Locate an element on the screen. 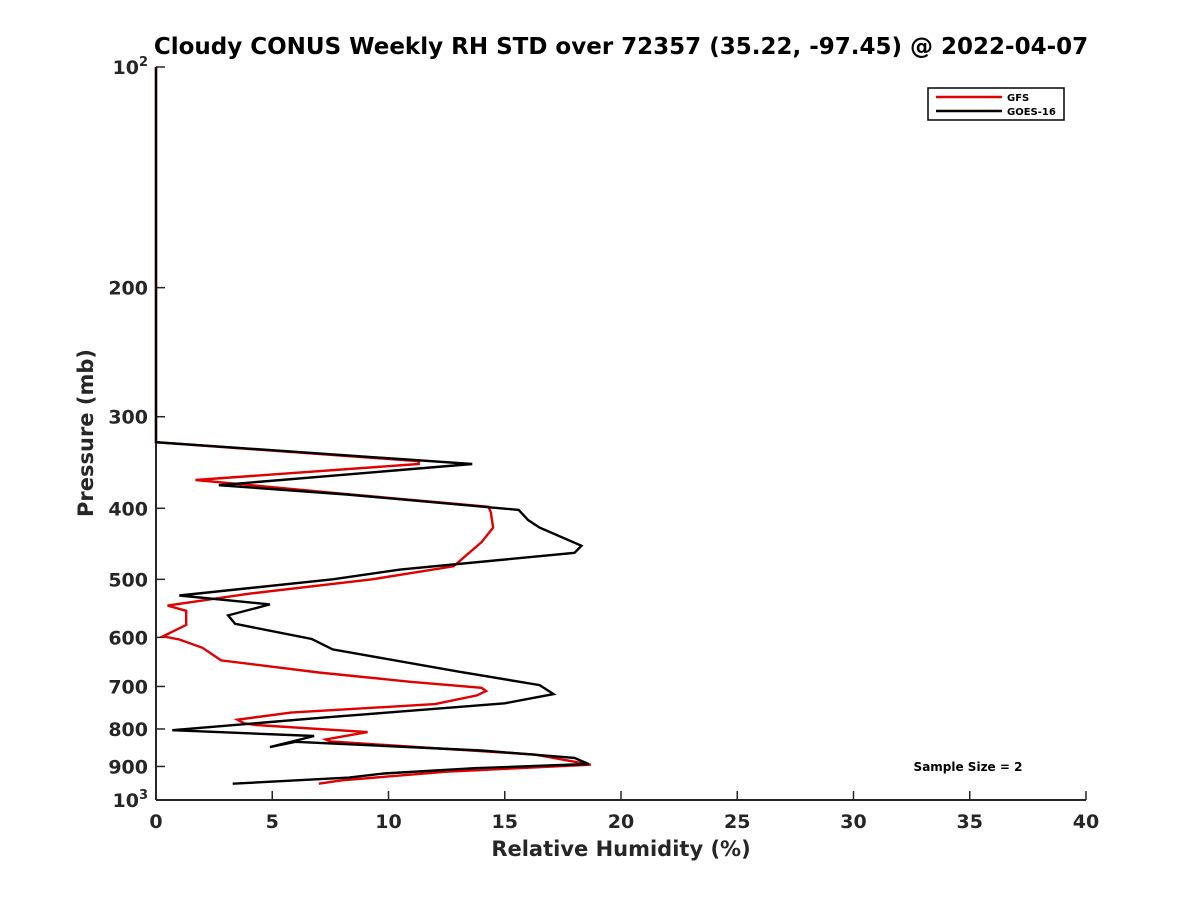 Image resolution: width=1200 pixels, height=900 pixels. y-tick-label: 700 is located at coordinates (128, 687).